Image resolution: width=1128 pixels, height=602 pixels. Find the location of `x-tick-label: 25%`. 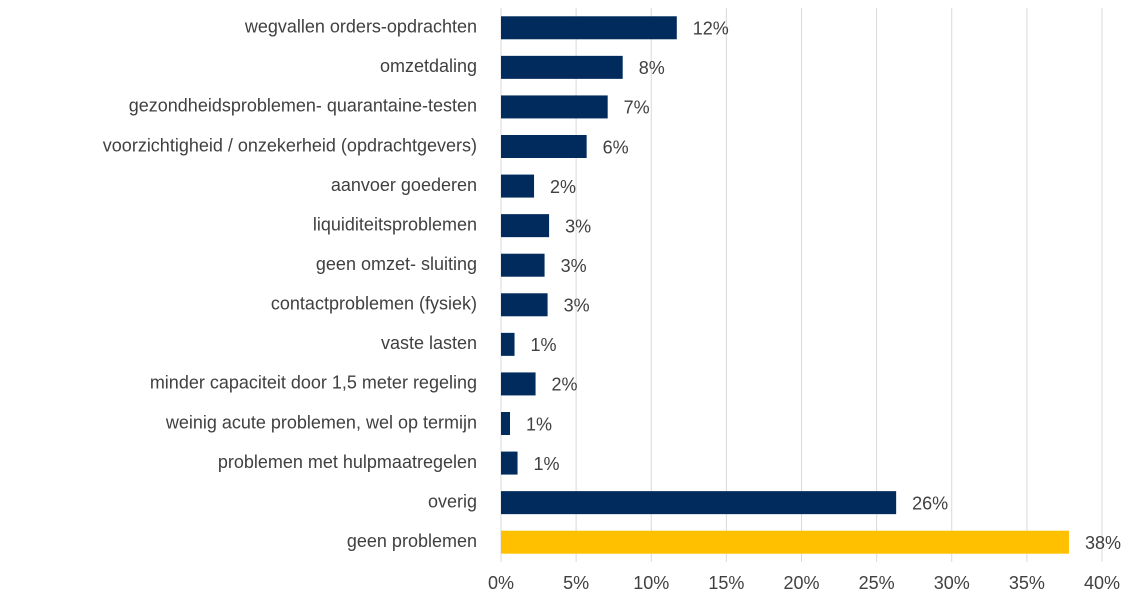

x-tick-label: 25% is located at coordinates (877, 583).